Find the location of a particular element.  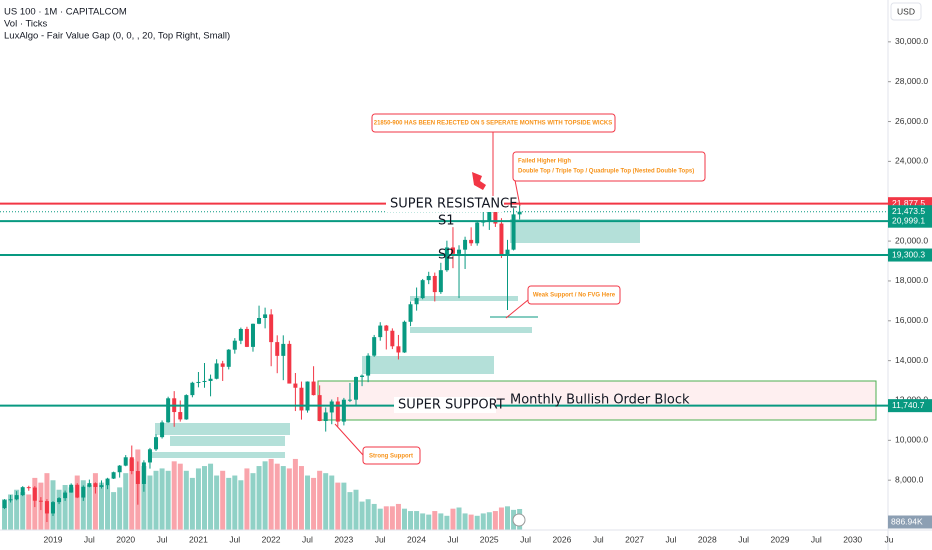

hand-icon is located at coordinates (479, 181).